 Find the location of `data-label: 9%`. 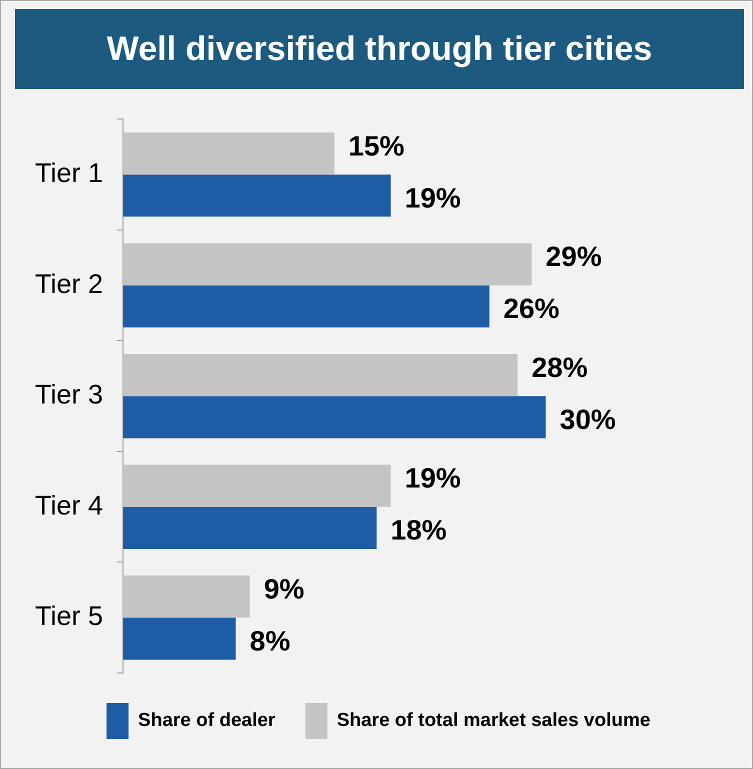

data-label: 9% is located at coordinates (284, 588).